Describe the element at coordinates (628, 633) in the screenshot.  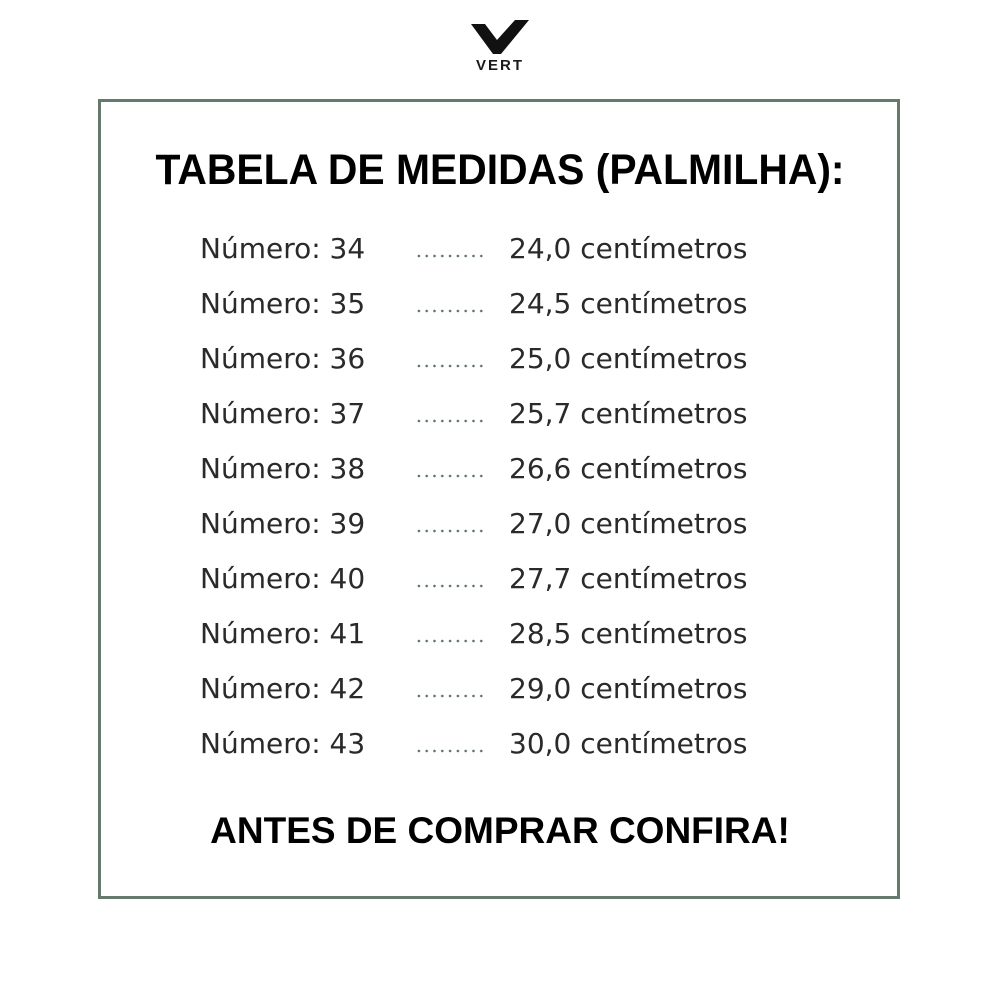
I see `length-value: 28,5 centímetros` at that location.